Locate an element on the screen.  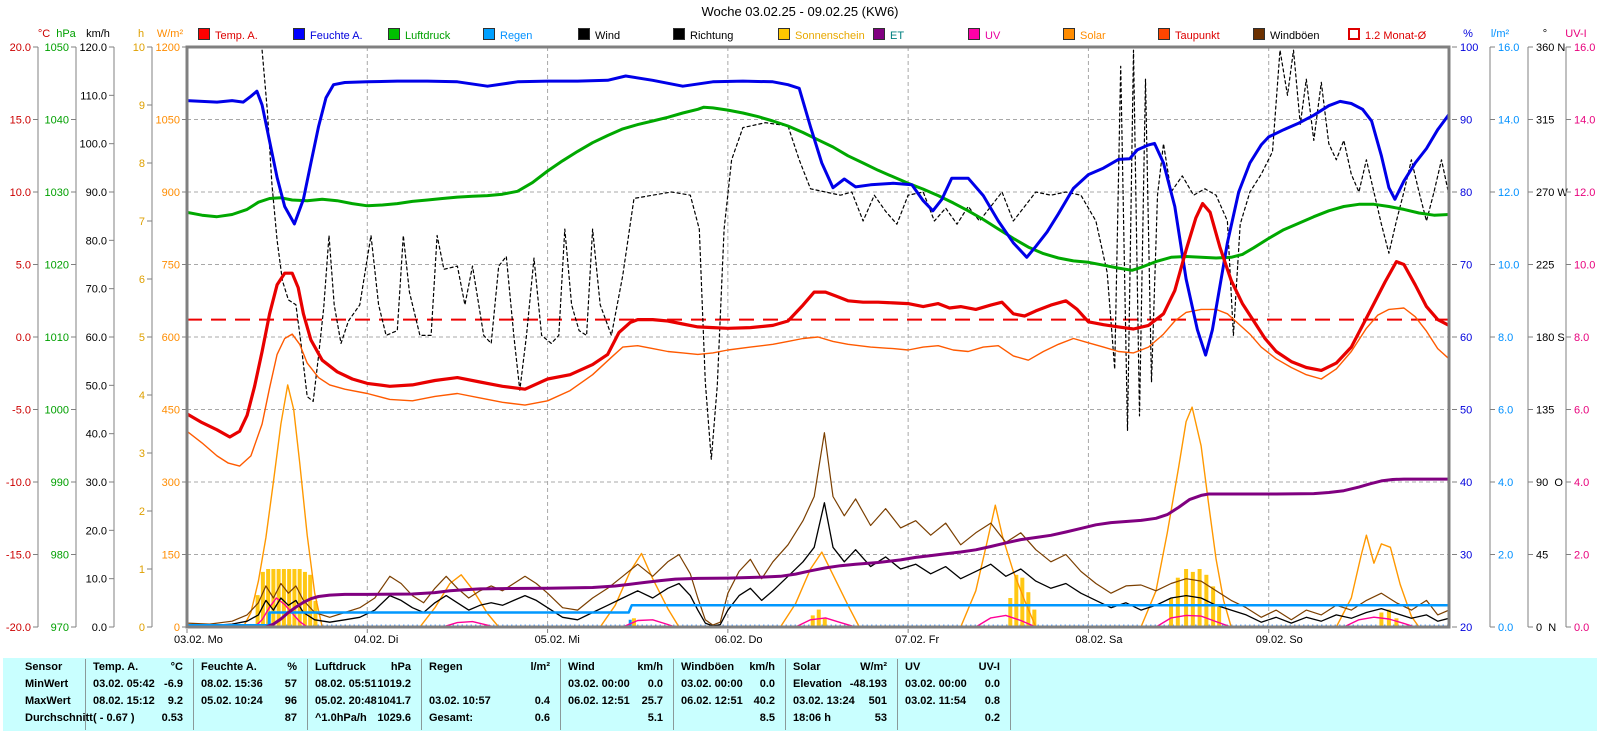
table-value-date: 08.02. 15:36 is located at coordinates (232, 684).